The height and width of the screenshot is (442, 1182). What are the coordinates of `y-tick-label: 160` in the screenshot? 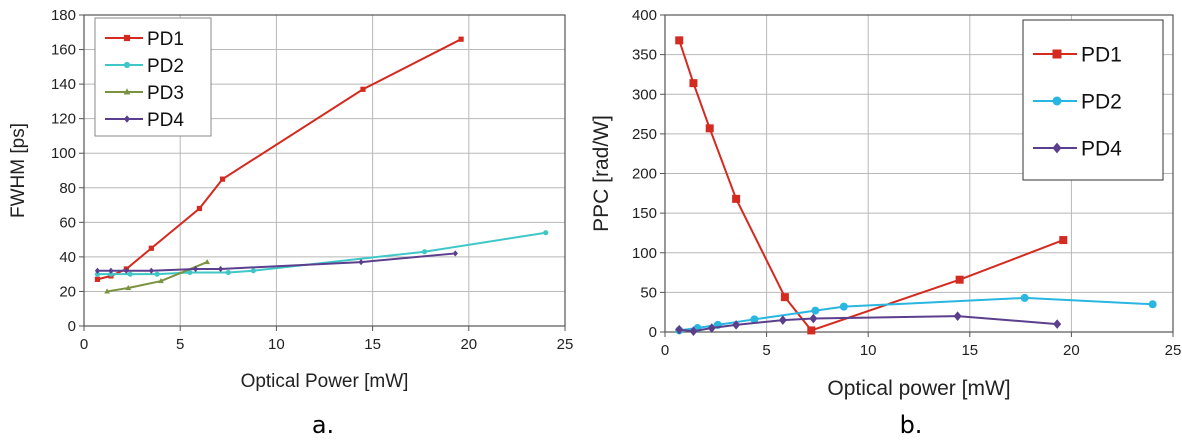 It's located at (63, 50).